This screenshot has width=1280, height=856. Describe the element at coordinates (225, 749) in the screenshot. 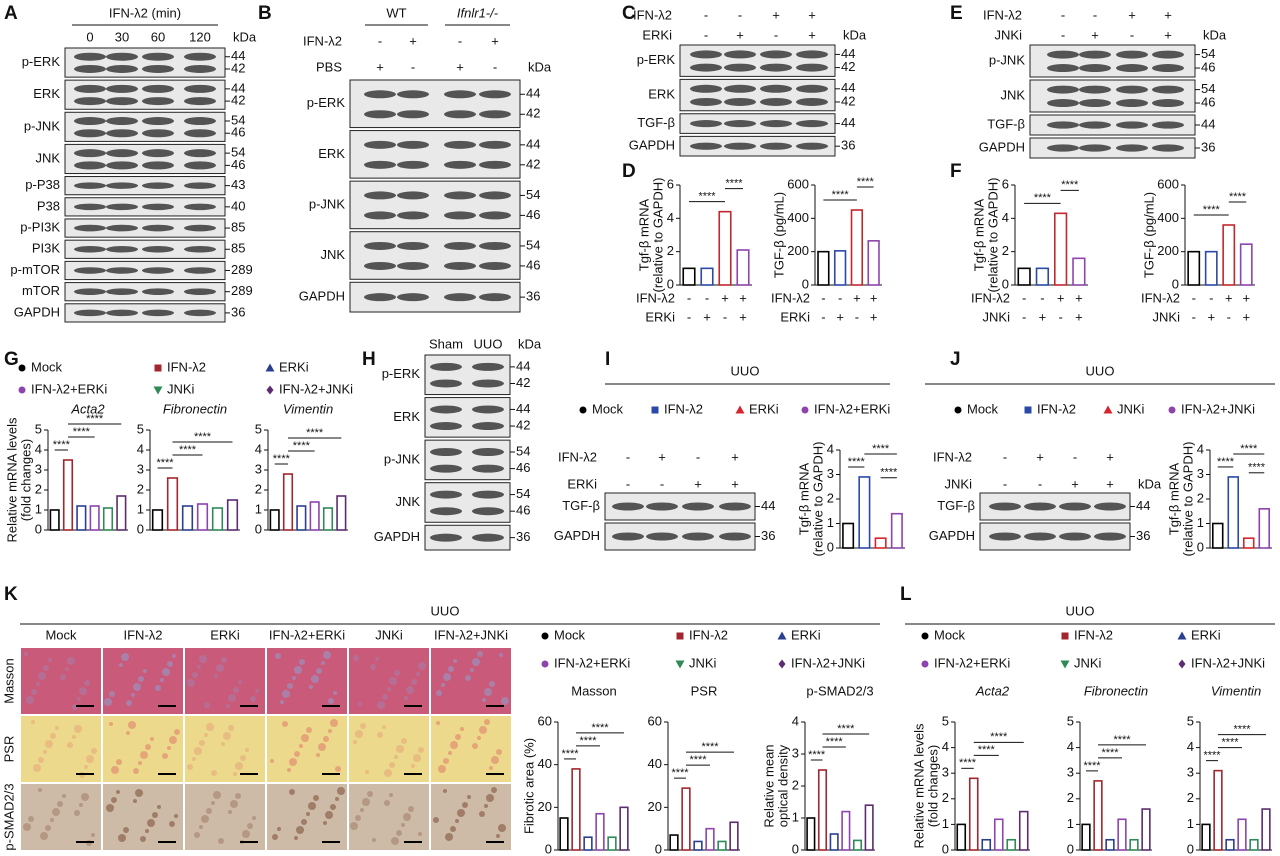

I see `micrograph` at that location.